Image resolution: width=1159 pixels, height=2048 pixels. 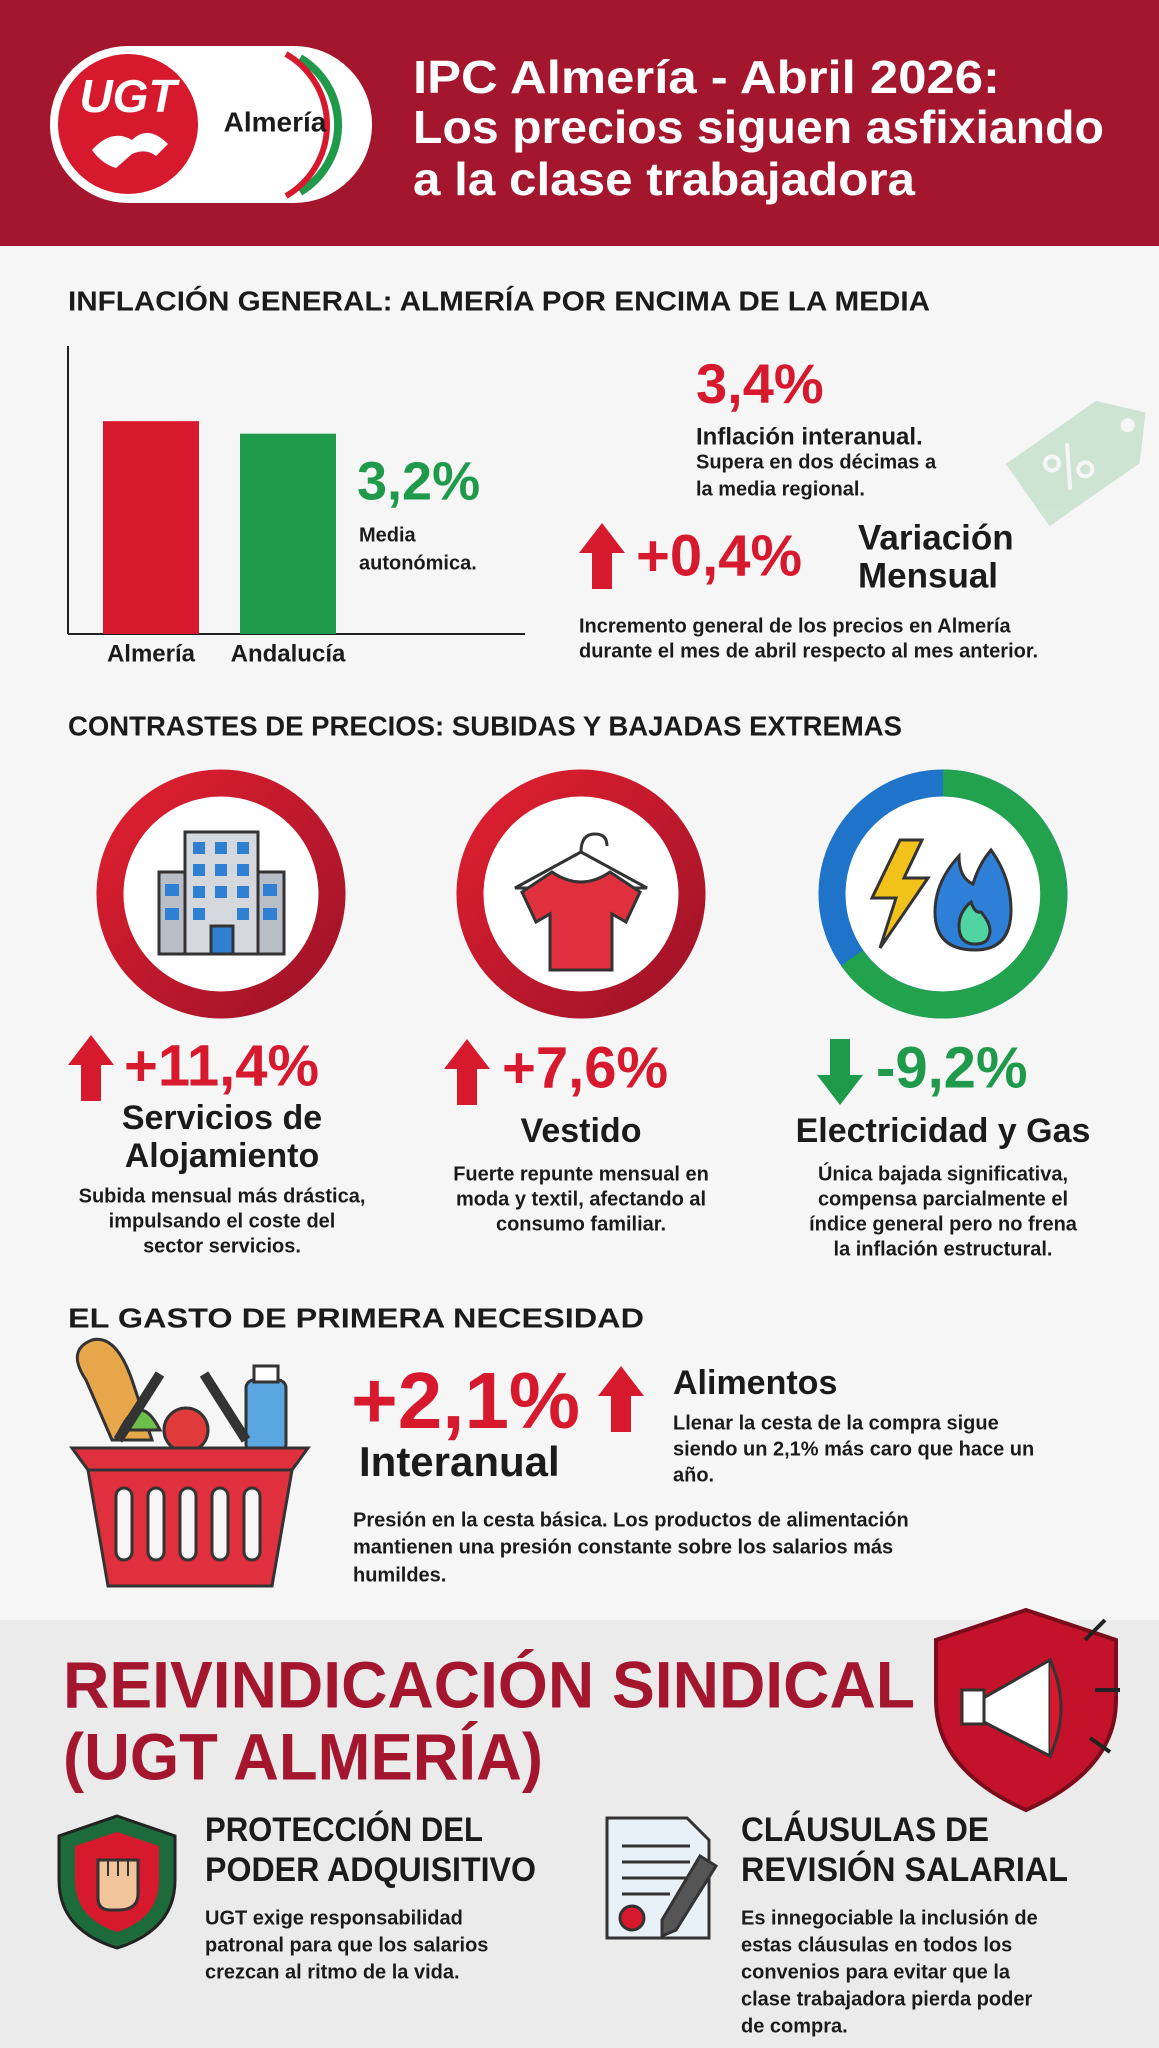 What do you see at coordinates (943, 1249) in the screenshot?
I see `item-description: la inflación estructural.` at bounding box center [943, 1249].